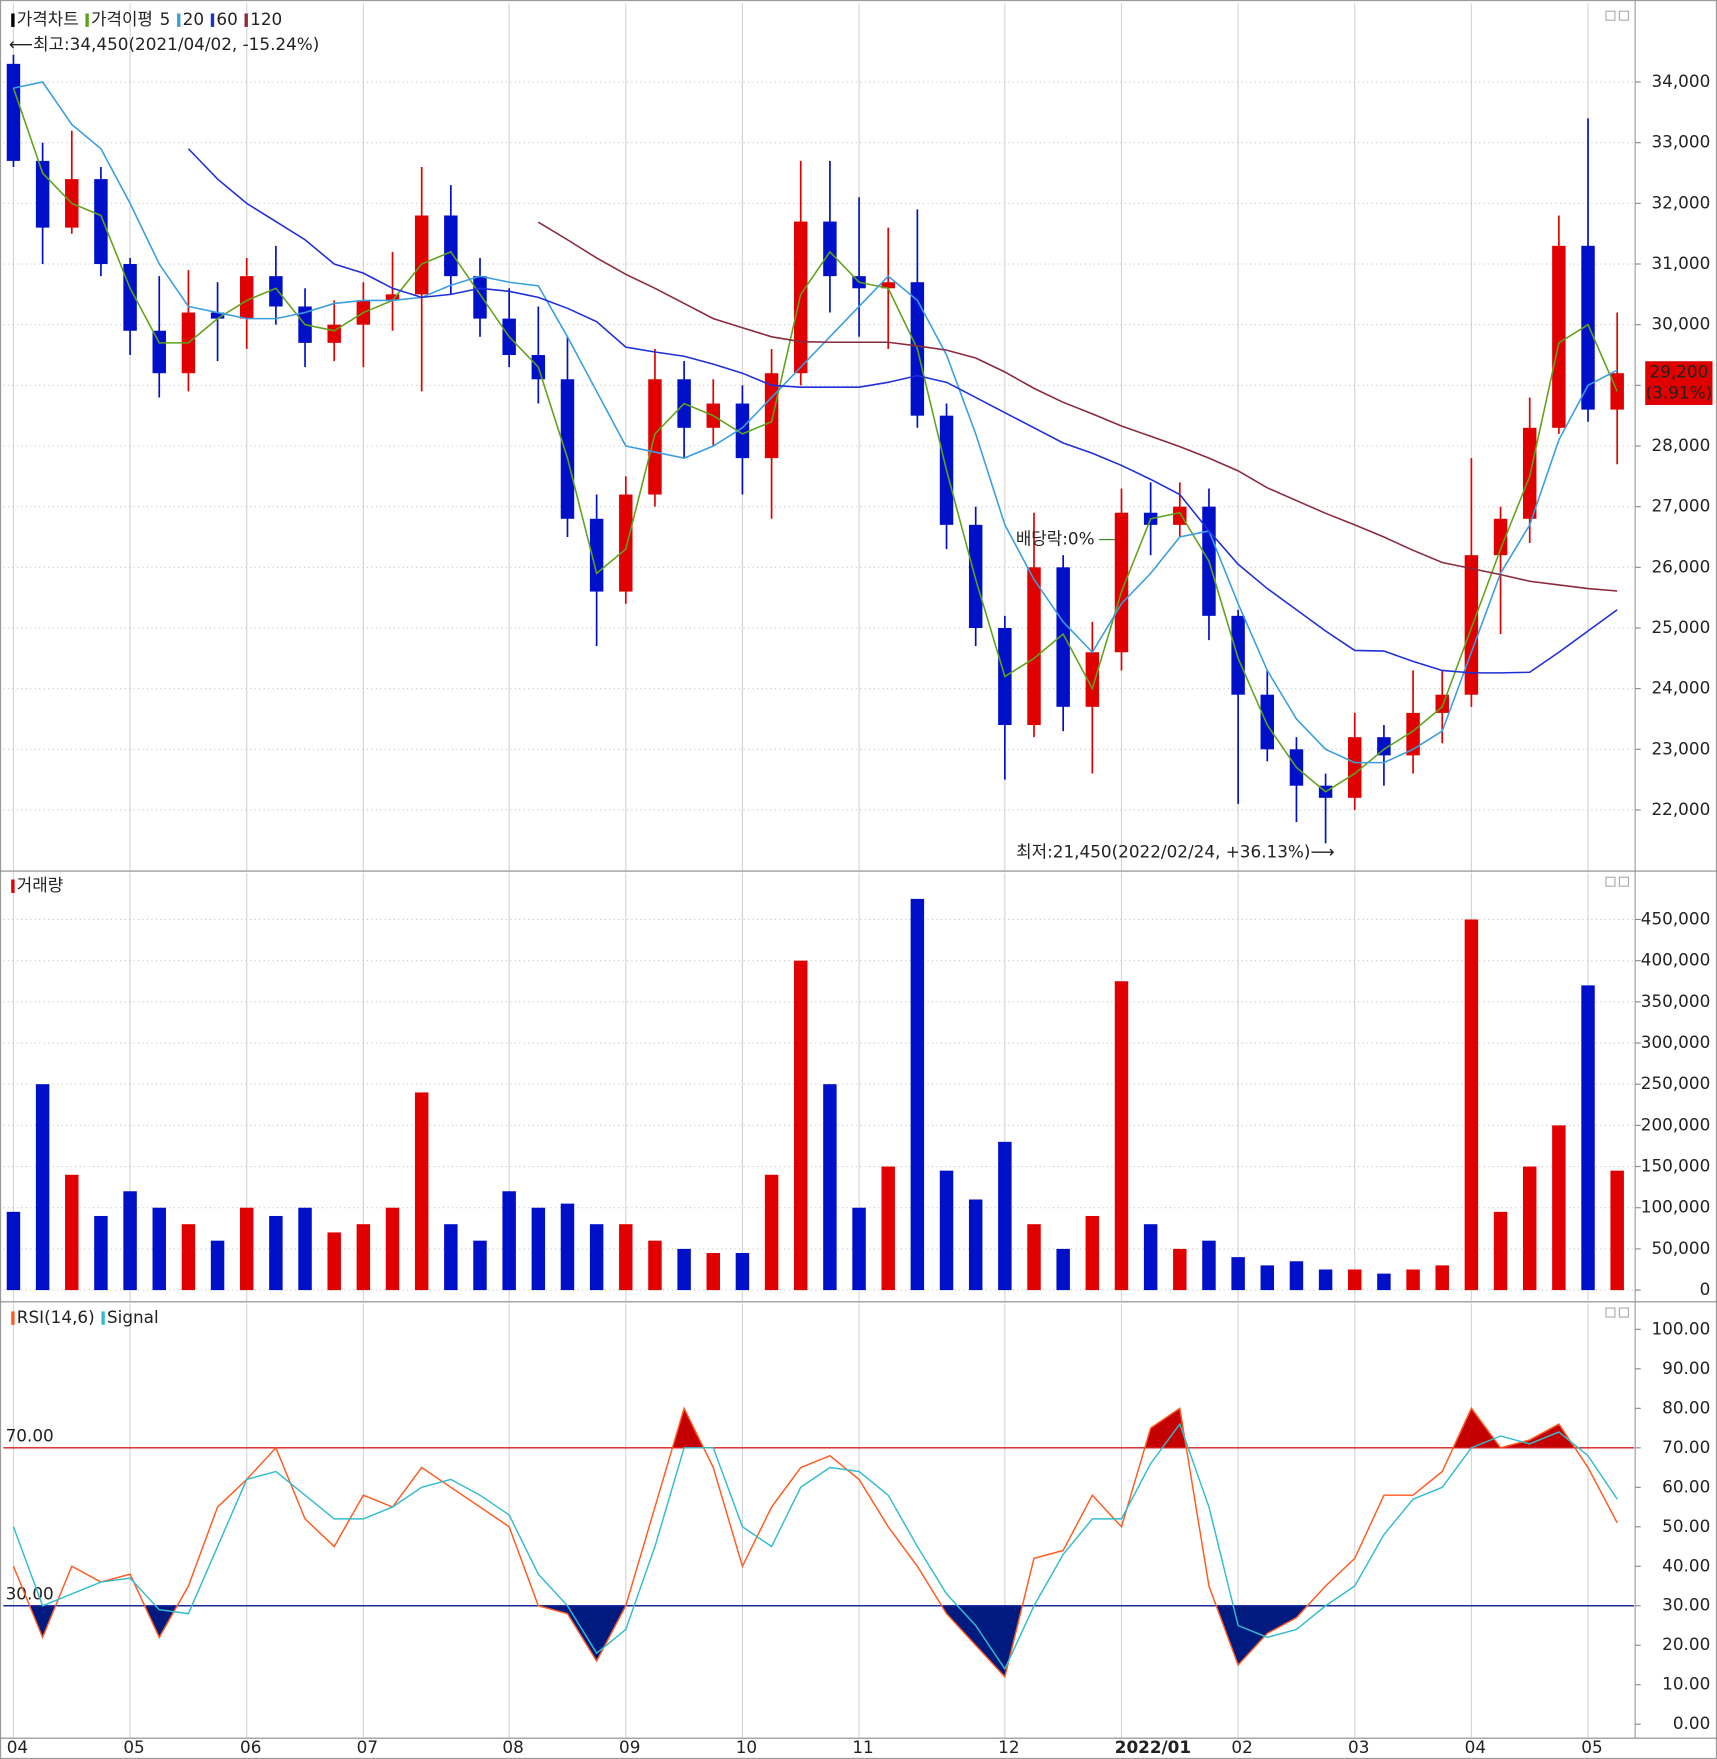 The height and width of the screenshot is (1759, 1717). Describe the element at coordinates (1680, 809) in the screenshot. I see `y-tick-label: 22,000` at that location.